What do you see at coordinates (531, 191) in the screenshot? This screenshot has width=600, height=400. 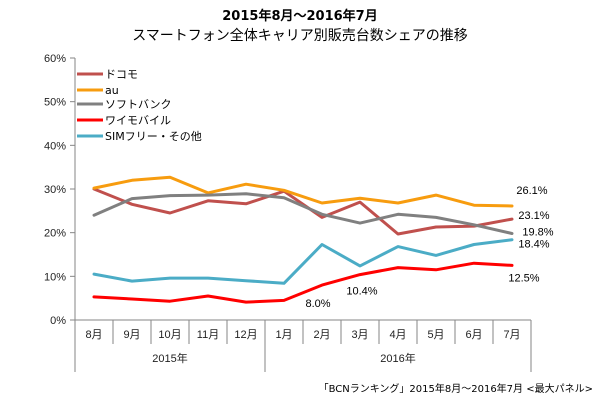 I see `data-label: 26.1%` at bounding box center [531, 191].